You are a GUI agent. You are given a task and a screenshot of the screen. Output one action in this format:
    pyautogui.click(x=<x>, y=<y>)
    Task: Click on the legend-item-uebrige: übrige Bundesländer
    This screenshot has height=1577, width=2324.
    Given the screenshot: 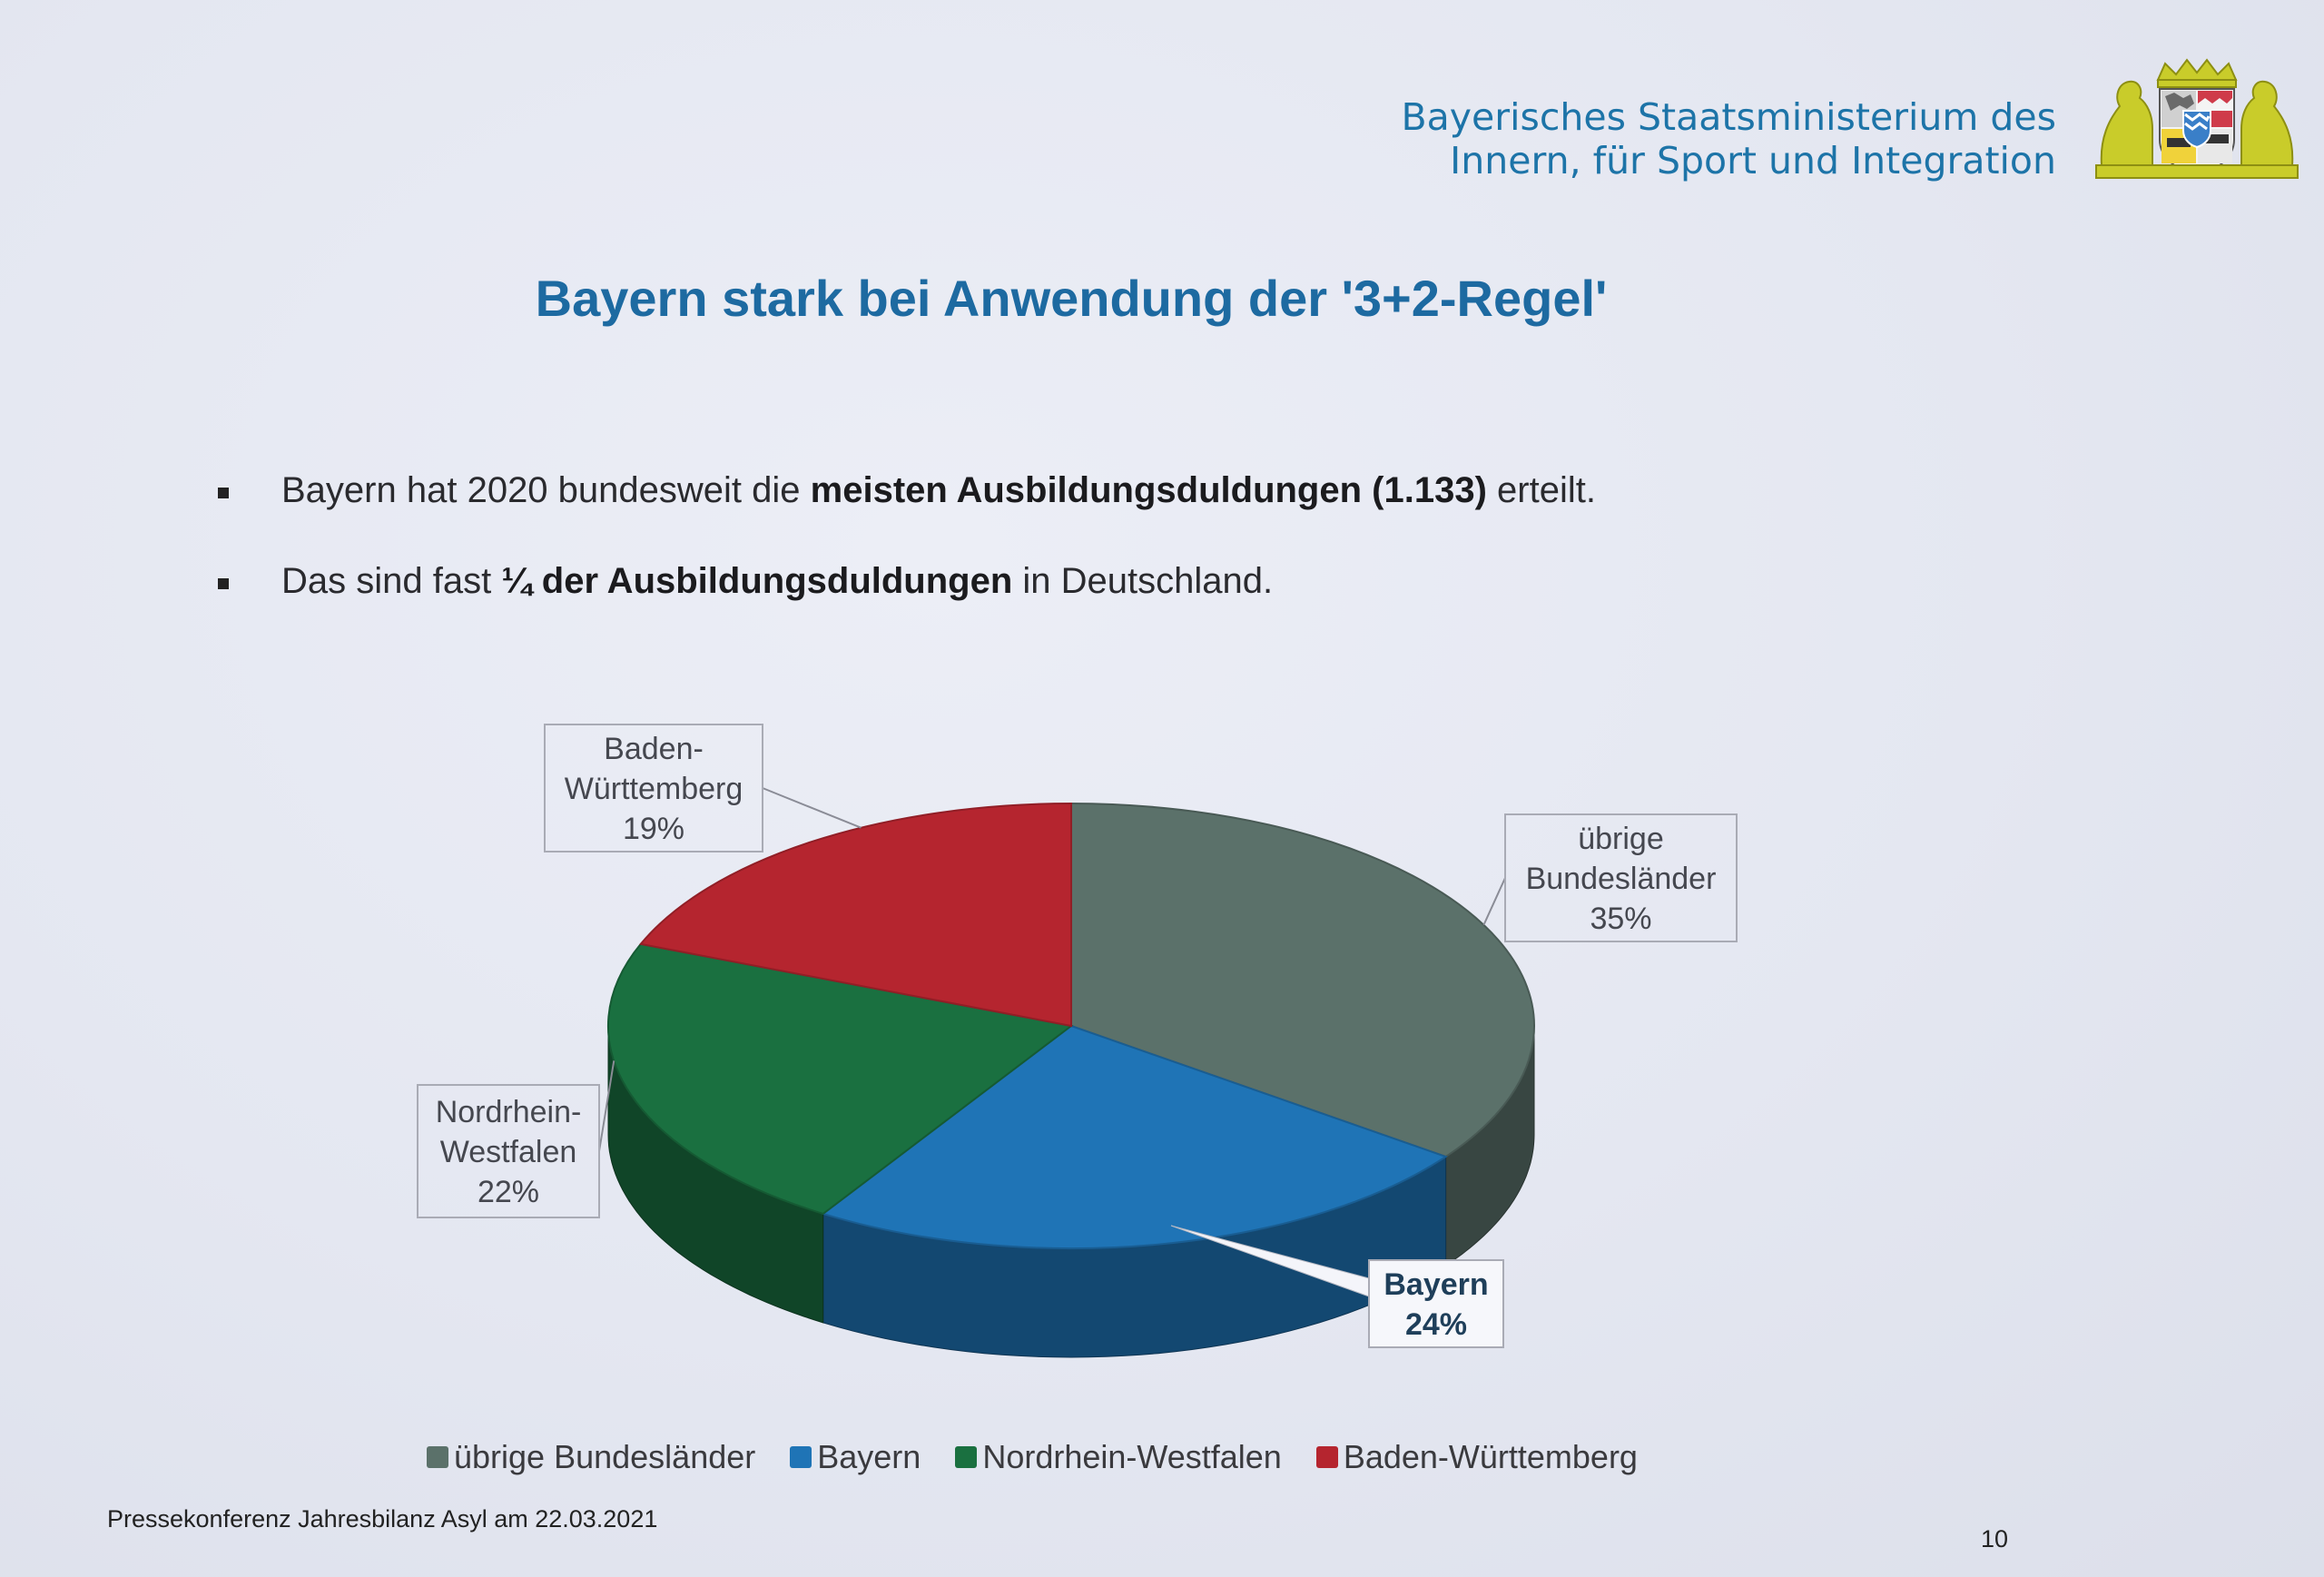 What is the action you would take?
    pyautogui.click(x=591, y=1457)
    